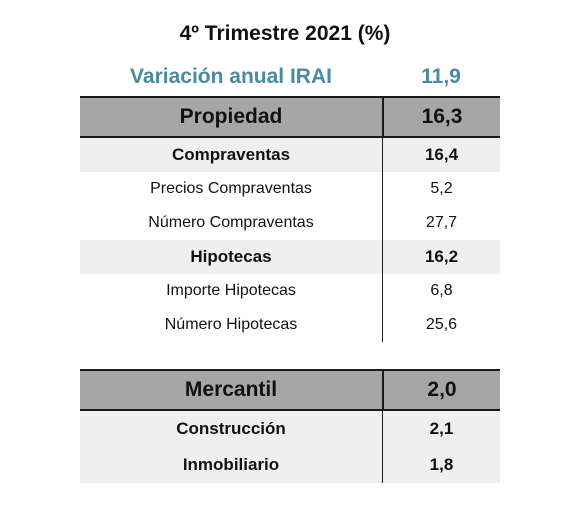  I want to click on row-value: 6,8, so click(441, 291).